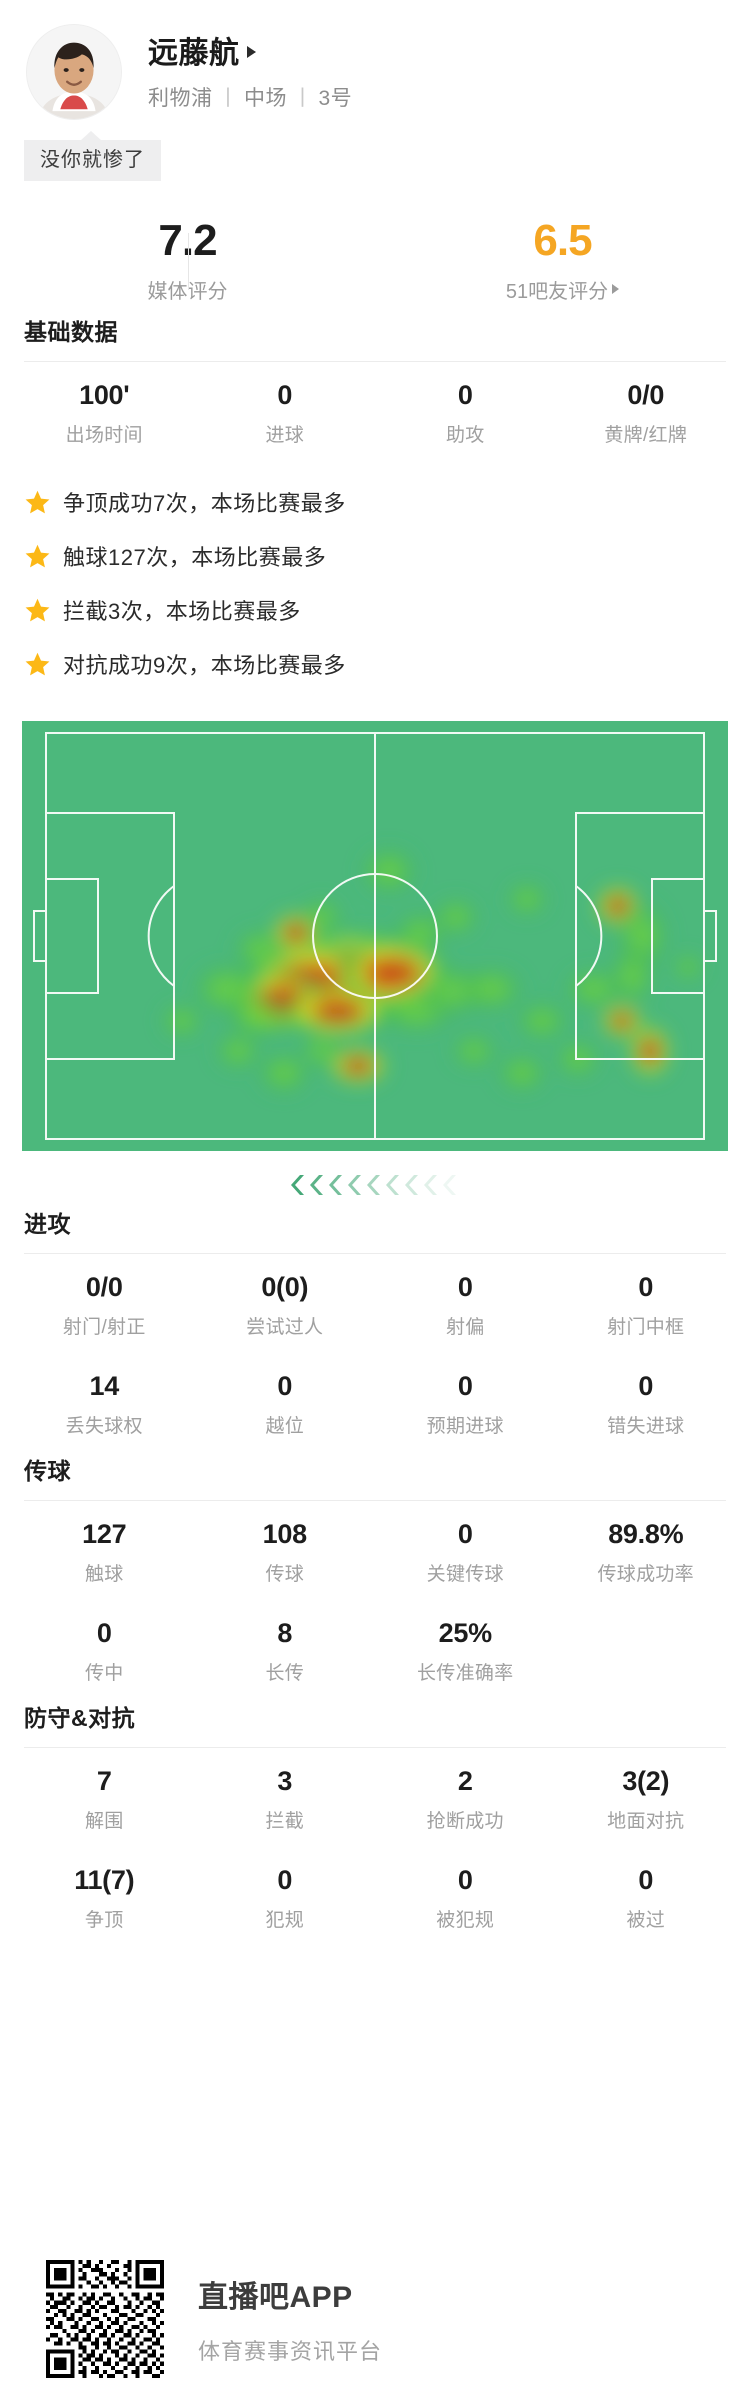 The height and width of the screenshot is (2395, 750). I want to click on player-meta: 远藤航 利物浦丨中场丨 3号, so click(250, 72).